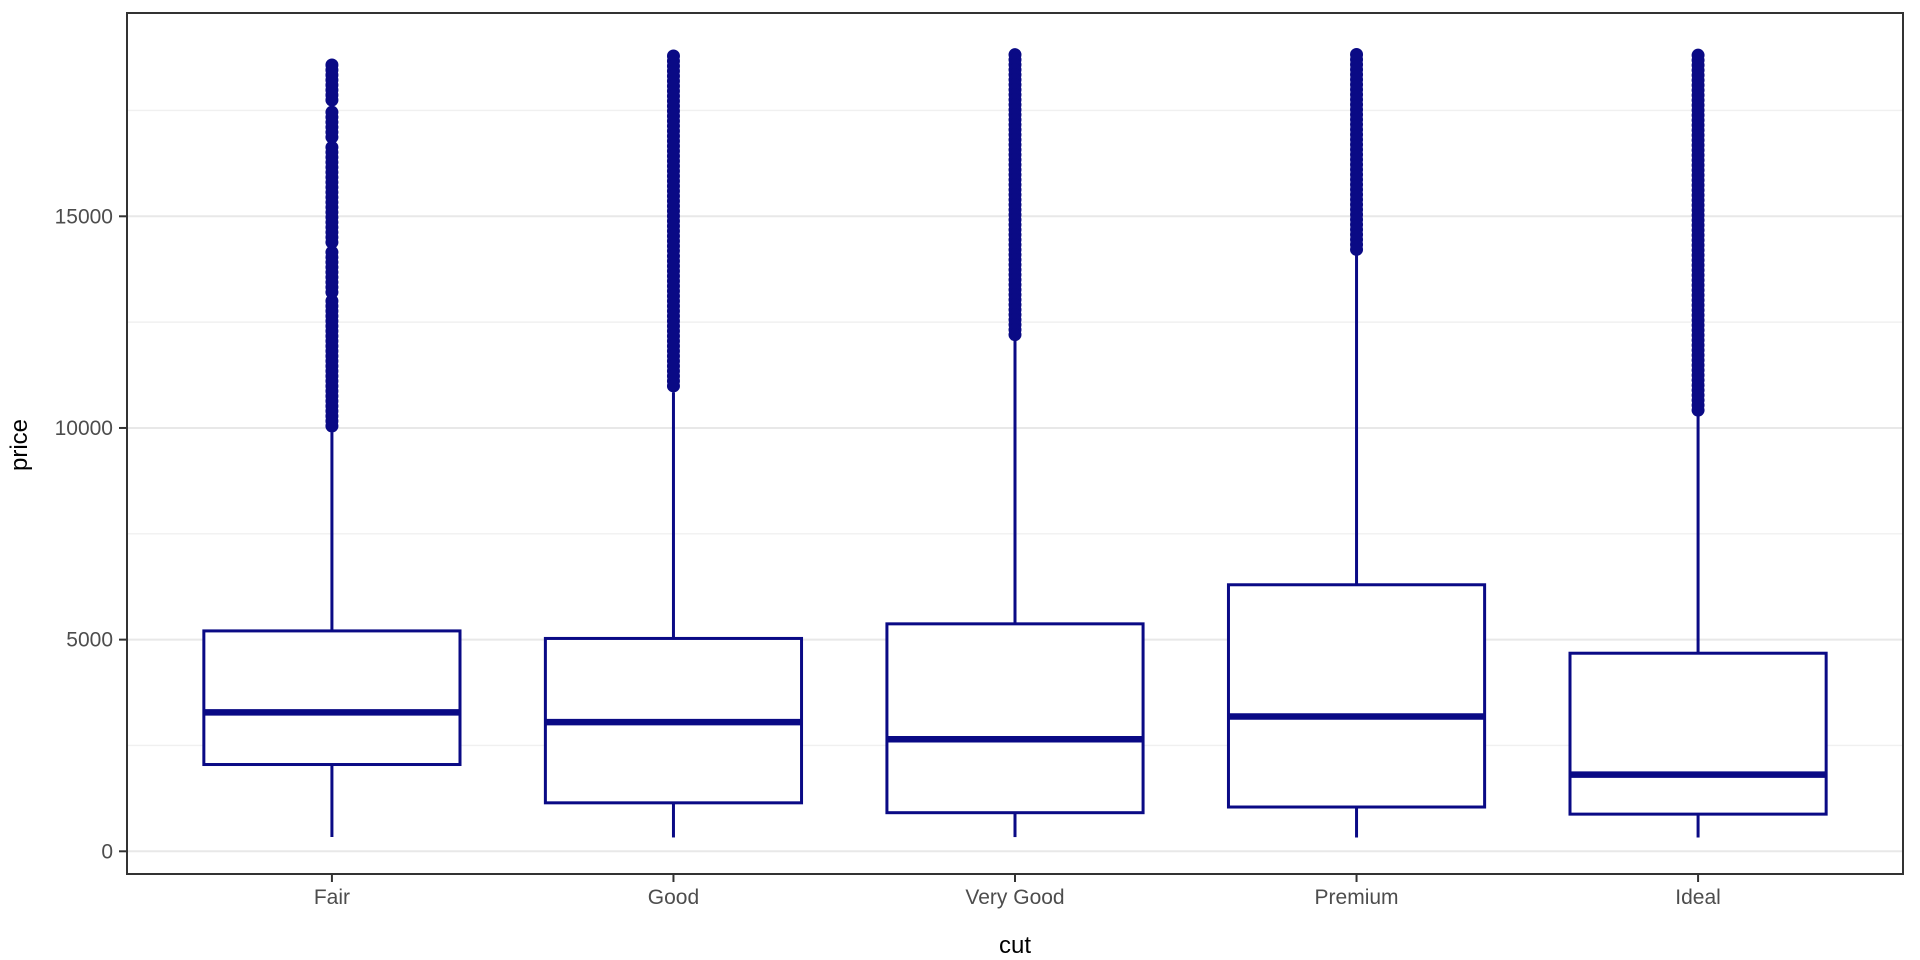 The width and height of the screenshot is (1920, 960). I want to click on boxplot-group-very-good, so click(1015, 443).